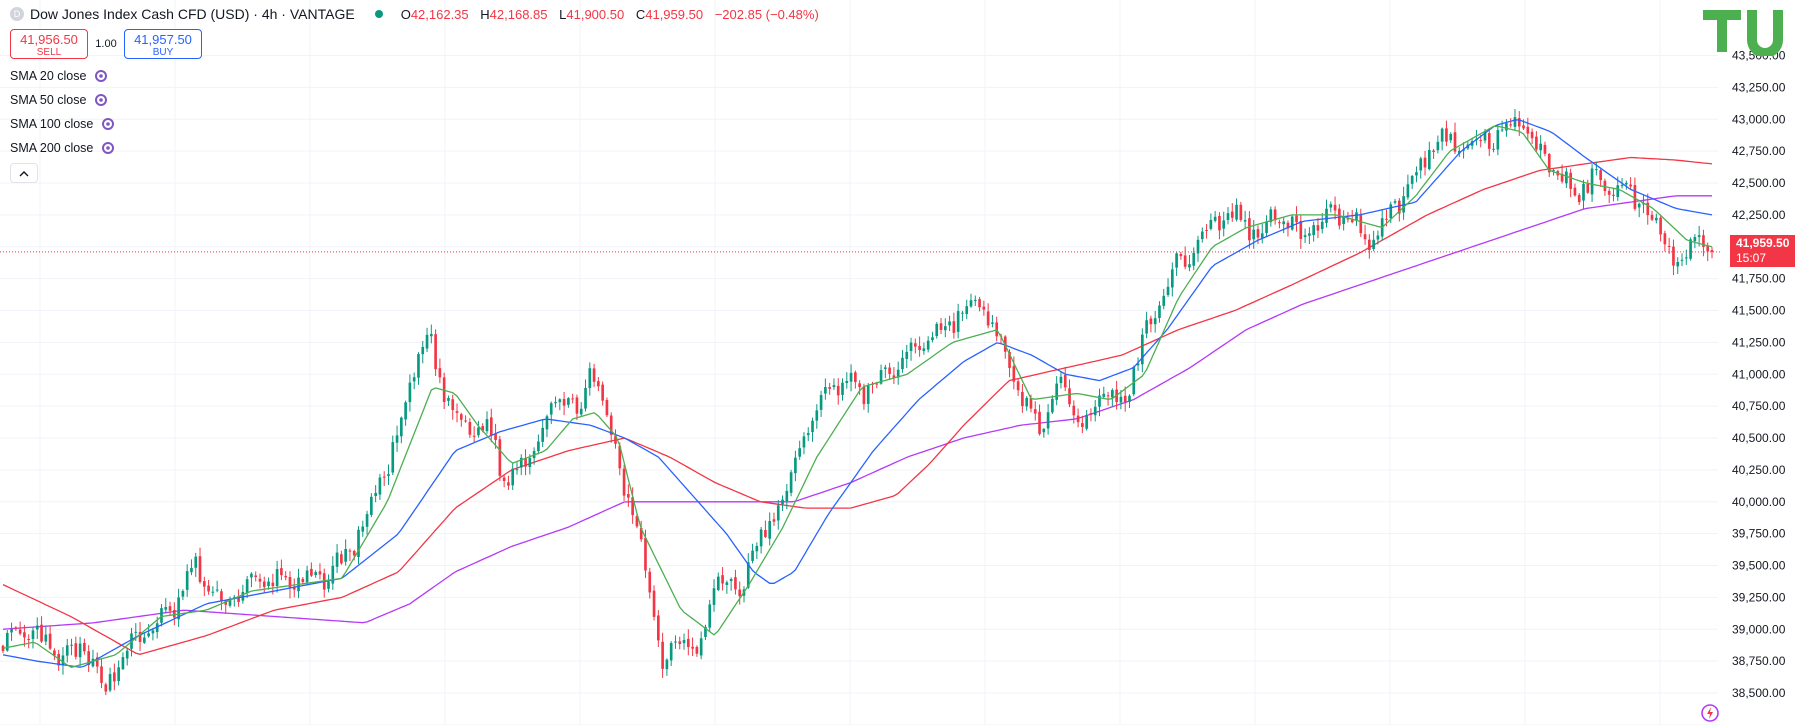 This screenshot has width=1800, height=725. I want to click on indicator-label: SMA 100 close, so click(52, 124).